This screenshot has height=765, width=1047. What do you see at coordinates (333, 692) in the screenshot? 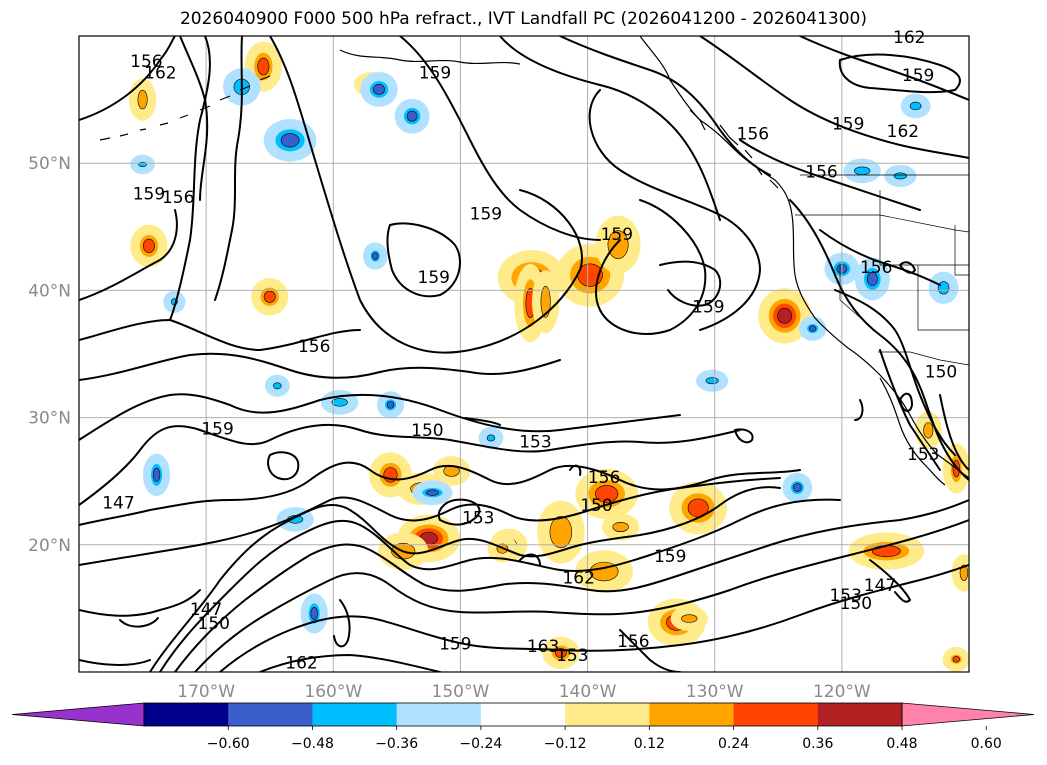
I see `longitude-tick-label: 160°W` at bounding box center [333, 692].